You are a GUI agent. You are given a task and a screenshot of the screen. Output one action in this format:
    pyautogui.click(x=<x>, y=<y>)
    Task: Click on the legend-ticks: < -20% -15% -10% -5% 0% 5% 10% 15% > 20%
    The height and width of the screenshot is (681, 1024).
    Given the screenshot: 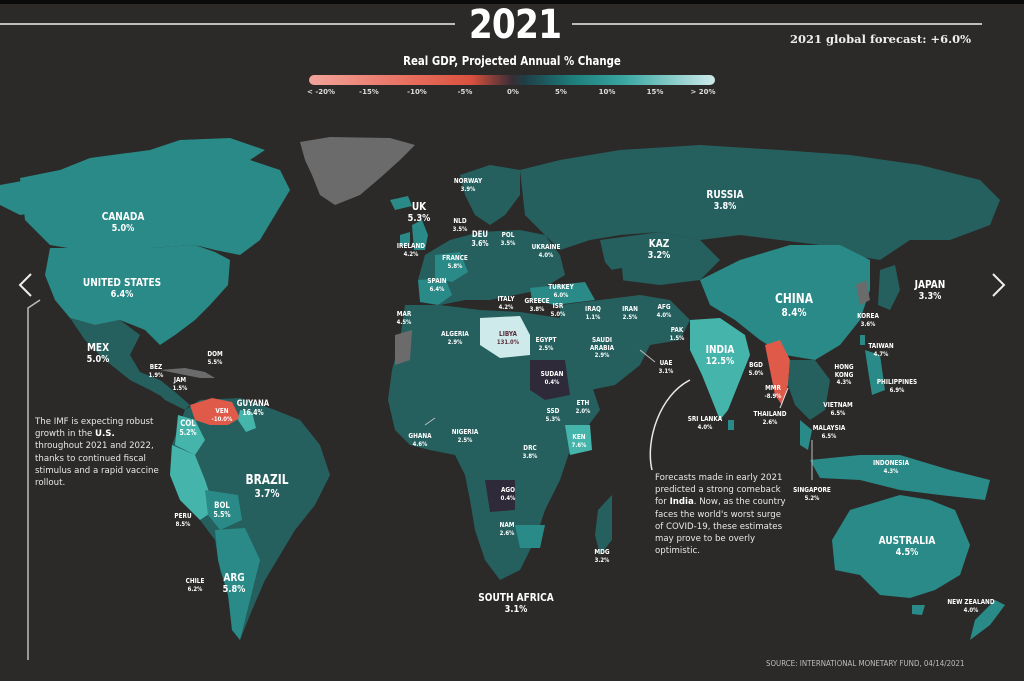 What is the action you would take?
    pyautogui.click(x=511, y=94)
    